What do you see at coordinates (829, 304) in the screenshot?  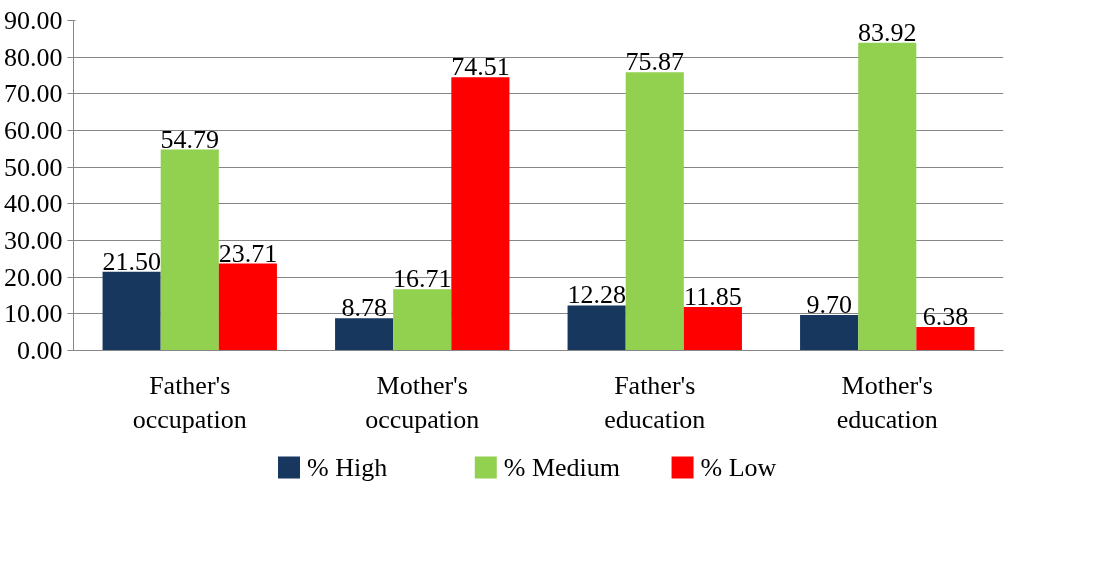 I see `data-label: 9.70` at bounding box center [829, 304].